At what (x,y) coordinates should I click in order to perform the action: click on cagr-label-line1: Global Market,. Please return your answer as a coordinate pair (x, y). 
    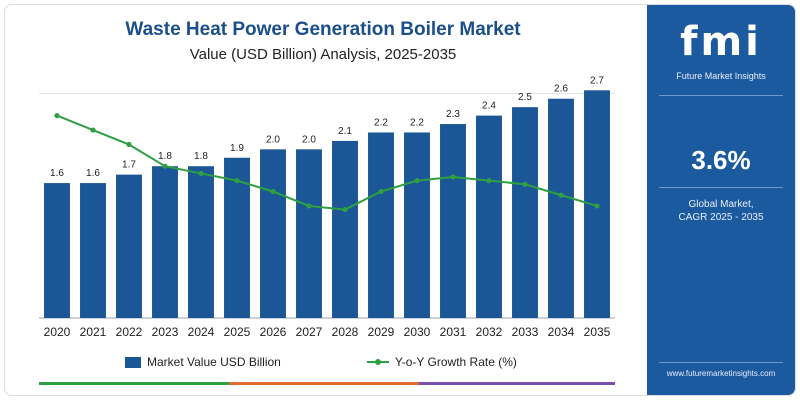
    Looking at the image, I should click on (721, 204).